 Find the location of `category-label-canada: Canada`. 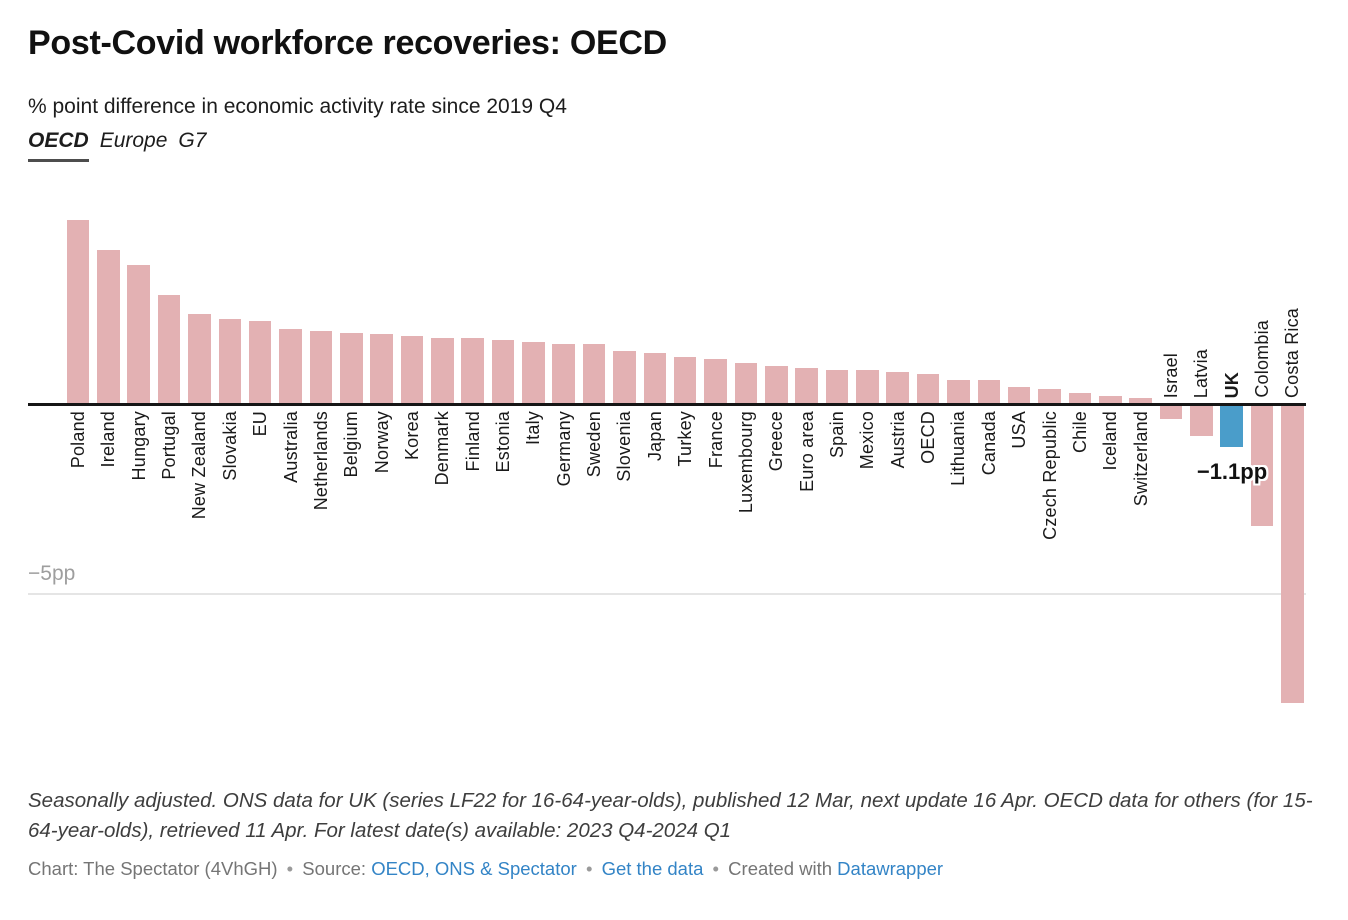

category-label-canada: Canada is located at coordinates (988, 443).